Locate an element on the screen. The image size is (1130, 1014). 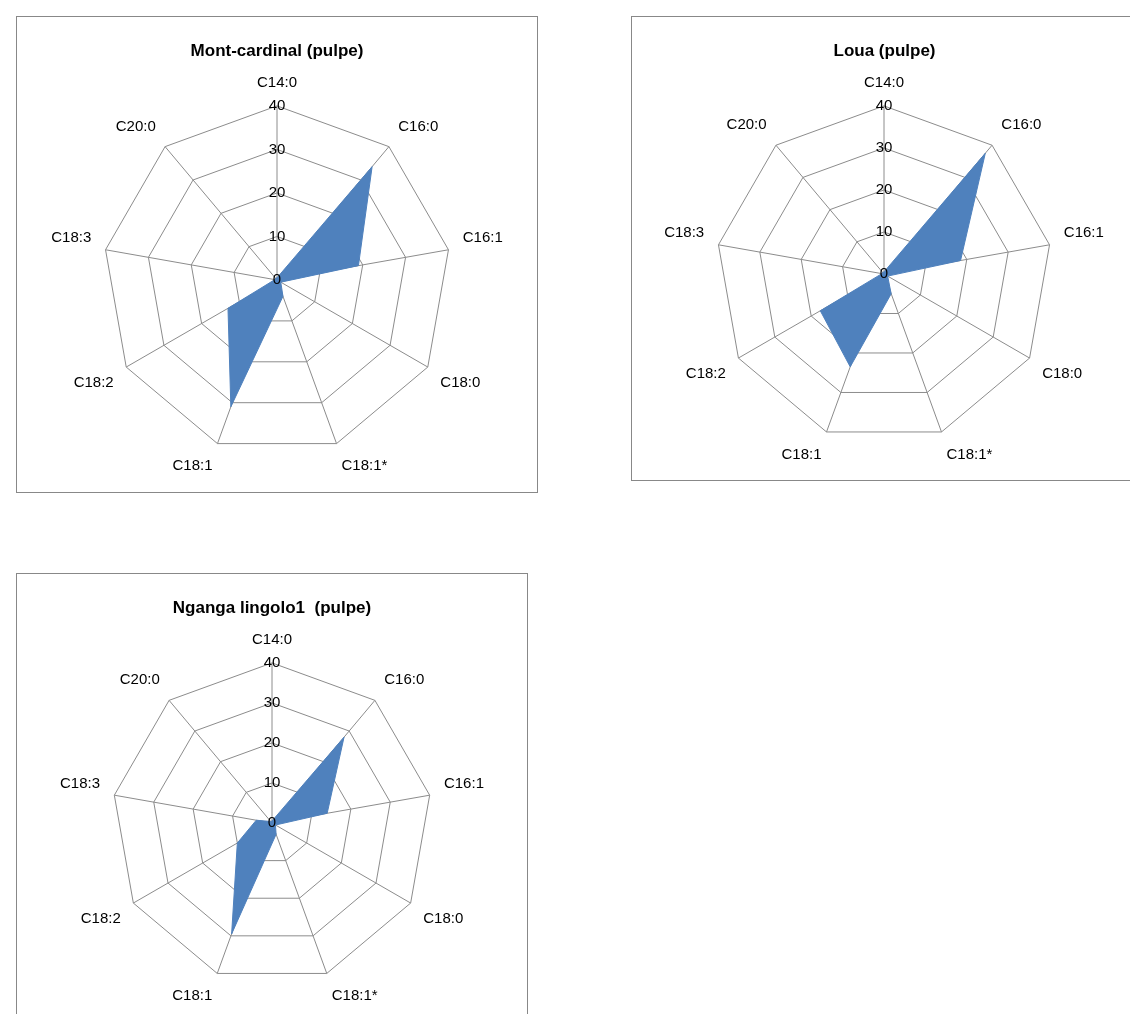
chart-title: Nganga lingolo1 (pulpe) is located at coordinates (272, 607).